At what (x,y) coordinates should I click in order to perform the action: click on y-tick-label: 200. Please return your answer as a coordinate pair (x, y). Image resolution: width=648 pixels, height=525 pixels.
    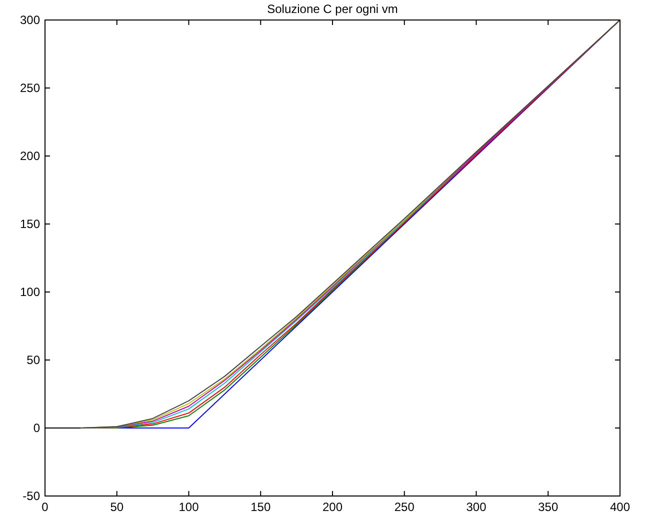
    Looking at the image, I should click on (30, 156).